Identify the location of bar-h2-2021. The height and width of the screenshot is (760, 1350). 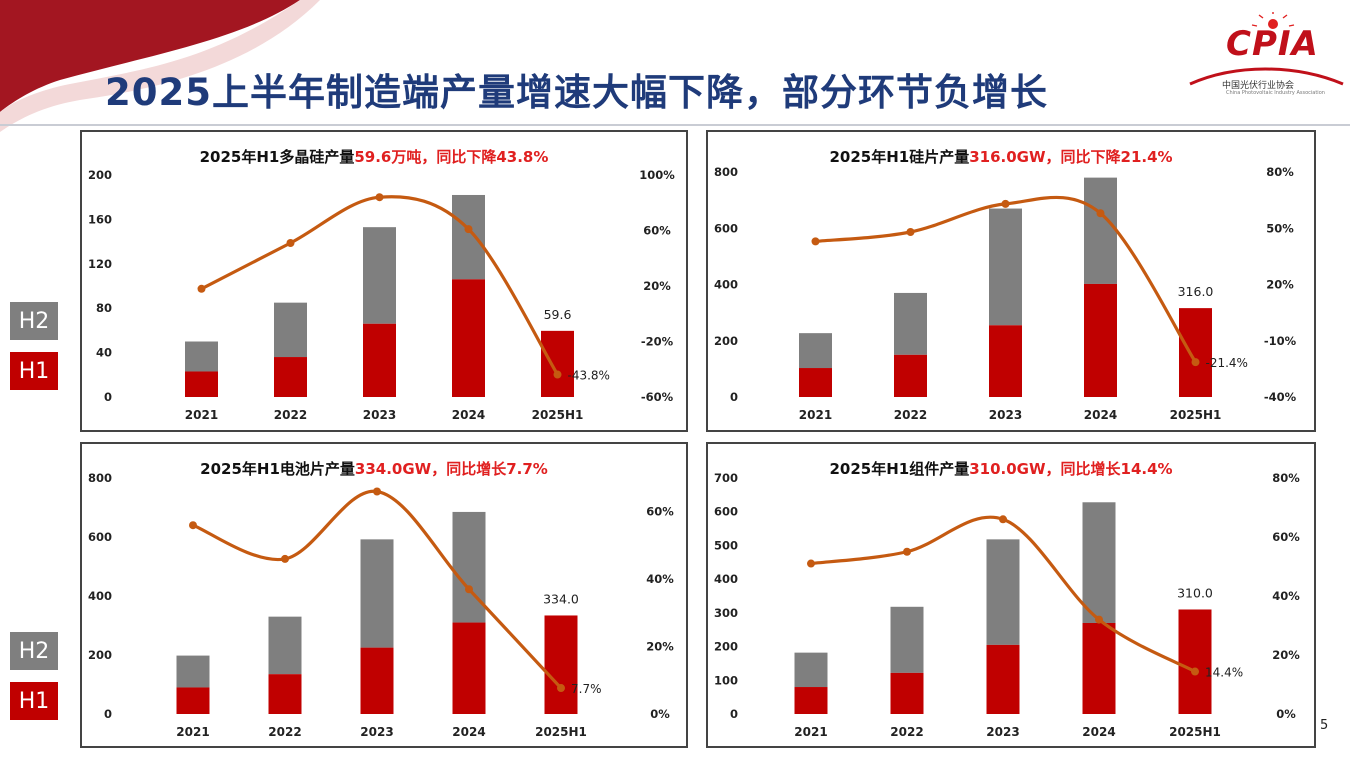
(193, 671).